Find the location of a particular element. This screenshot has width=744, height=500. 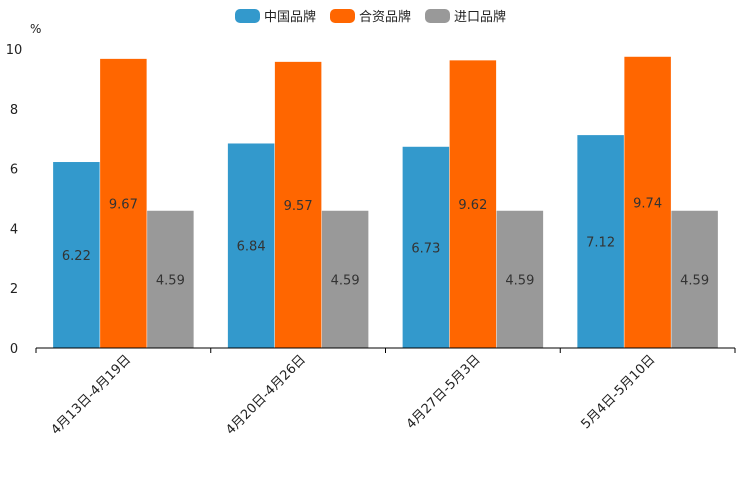

legend-label: 合资品牌 is located at coordinates (385, 17).